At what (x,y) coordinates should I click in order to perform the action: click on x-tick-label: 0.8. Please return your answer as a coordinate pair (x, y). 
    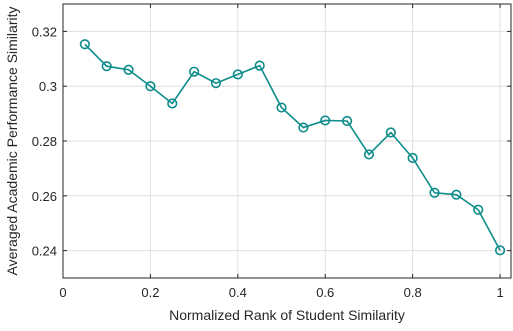
    Looking at the image, I should click on (413, 292).